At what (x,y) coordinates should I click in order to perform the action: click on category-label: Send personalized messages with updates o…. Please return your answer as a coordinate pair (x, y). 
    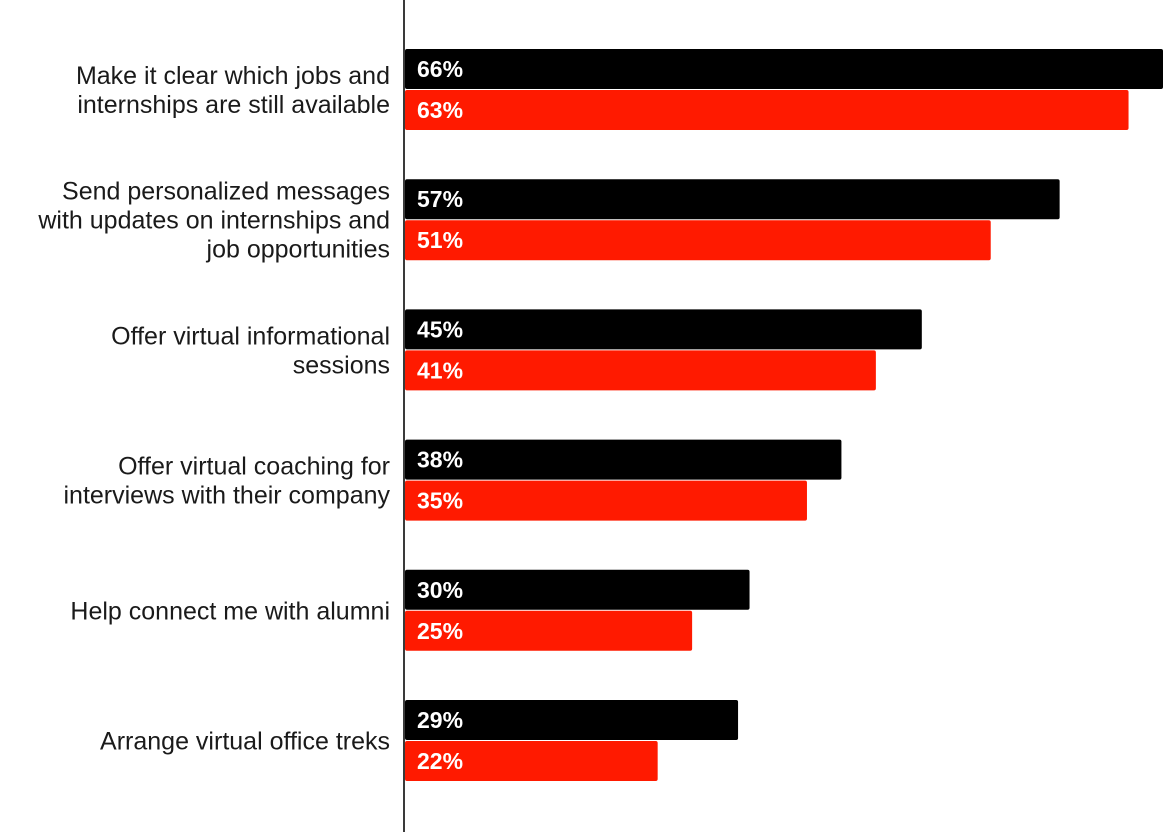
    Looking at the image, I should click on (213, 221).